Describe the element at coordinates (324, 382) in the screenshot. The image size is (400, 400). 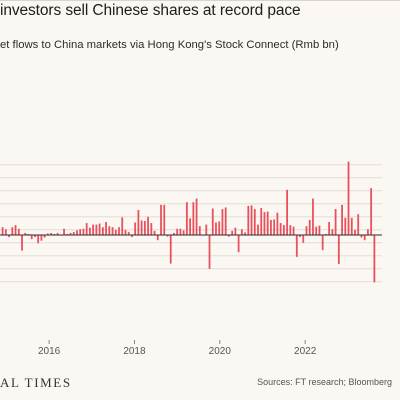
I see `source-note: Sources: FT research; Bloomberg` at that location.